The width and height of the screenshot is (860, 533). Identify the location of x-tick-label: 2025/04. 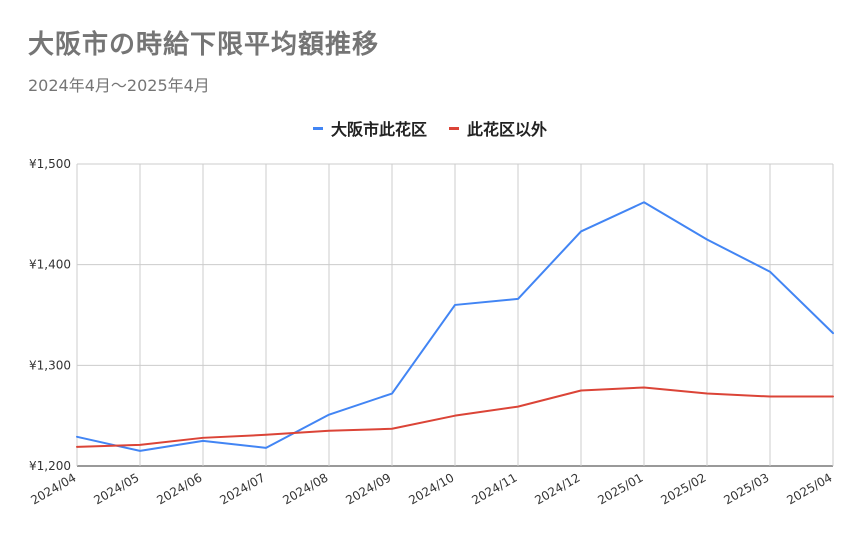
(809, 488).